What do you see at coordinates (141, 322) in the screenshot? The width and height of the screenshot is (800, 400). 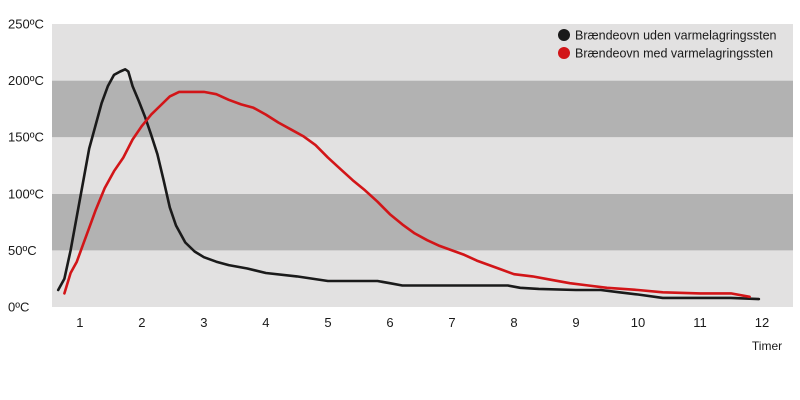 I see `x-tick-label: 2` at bounding box center [141, 322].